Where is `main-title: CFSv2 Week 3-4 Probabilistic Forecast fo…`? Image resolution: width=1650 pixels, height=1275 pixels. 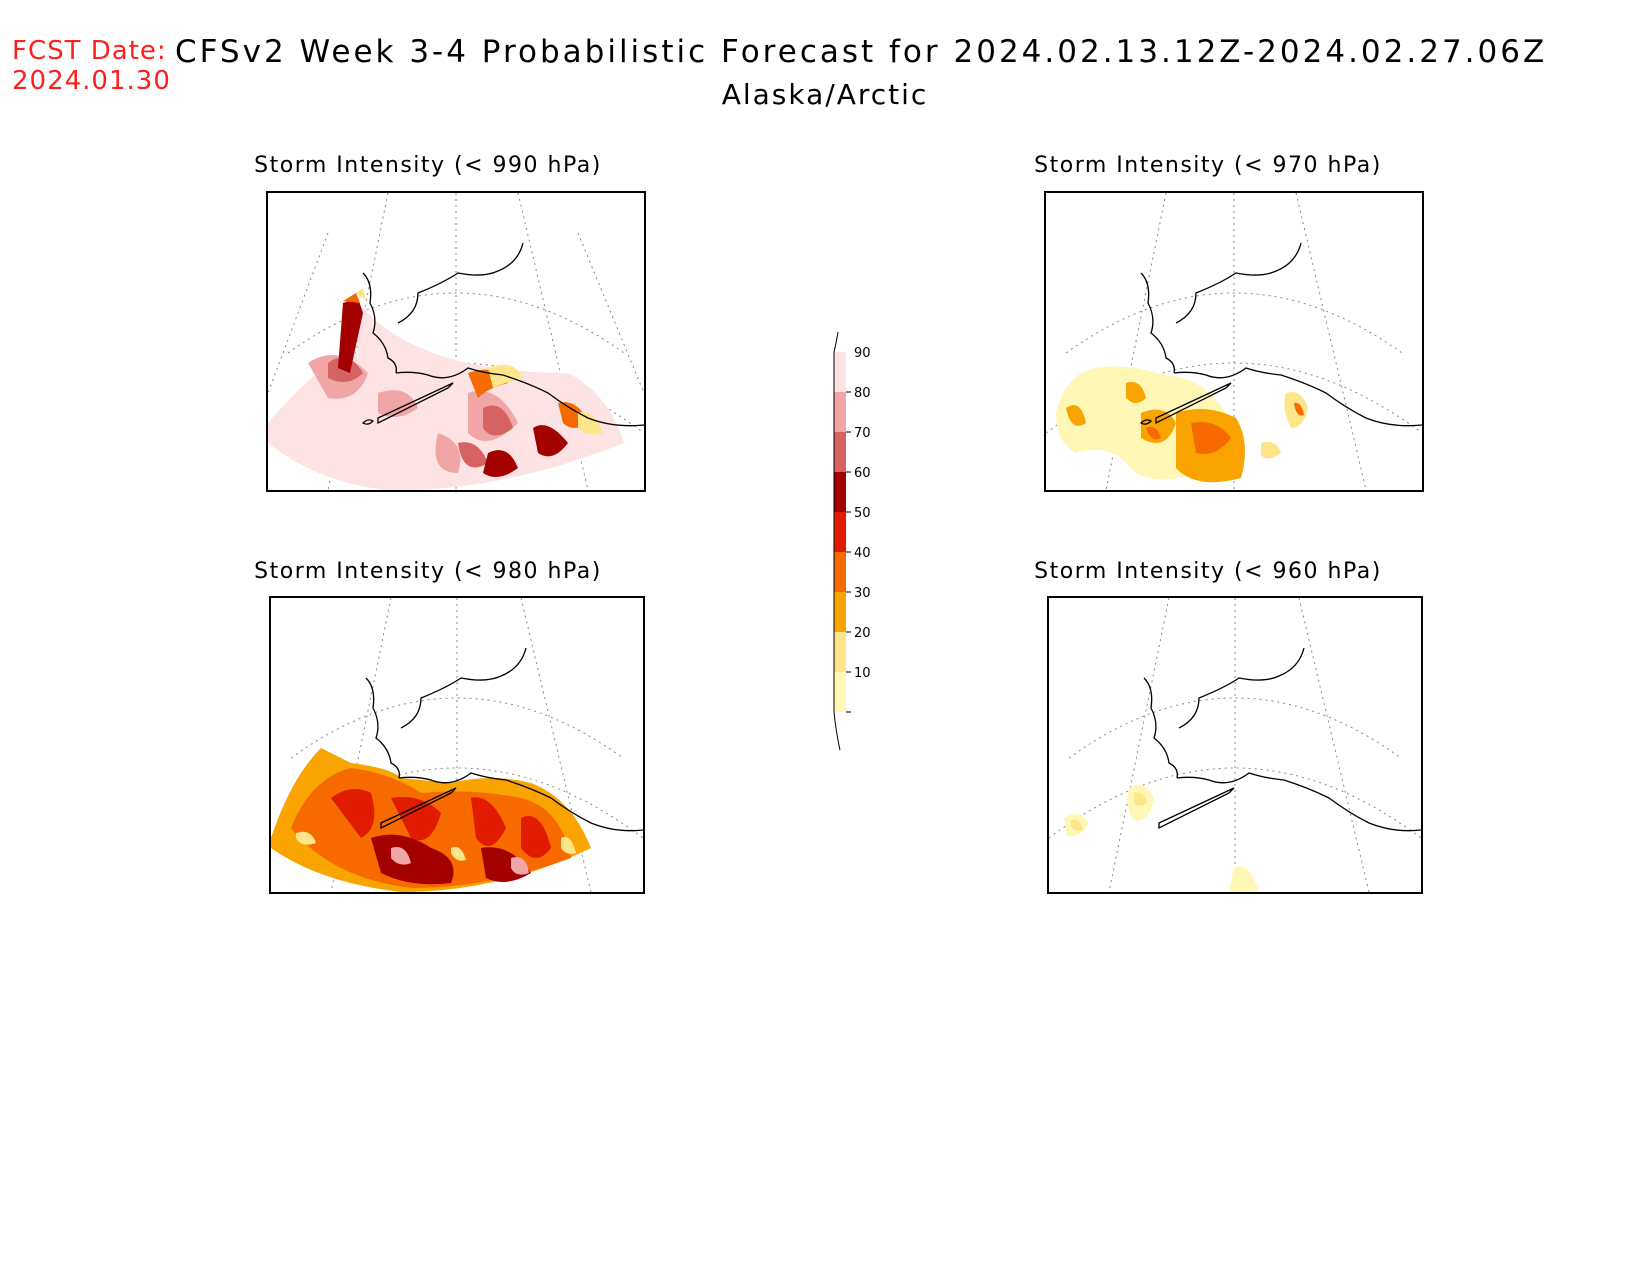 main-title: CFSv2 Week 3-4 Probabilistic Forecast fo… is located at coordinates (861, 52).